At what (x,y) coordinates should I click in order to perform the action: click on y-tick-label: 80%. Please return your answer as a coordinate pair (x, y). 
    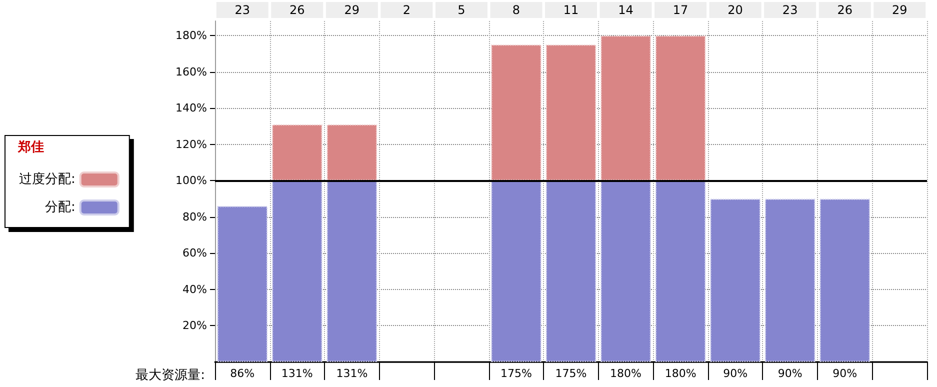
    Looking at the image, I should click on (194, 217).